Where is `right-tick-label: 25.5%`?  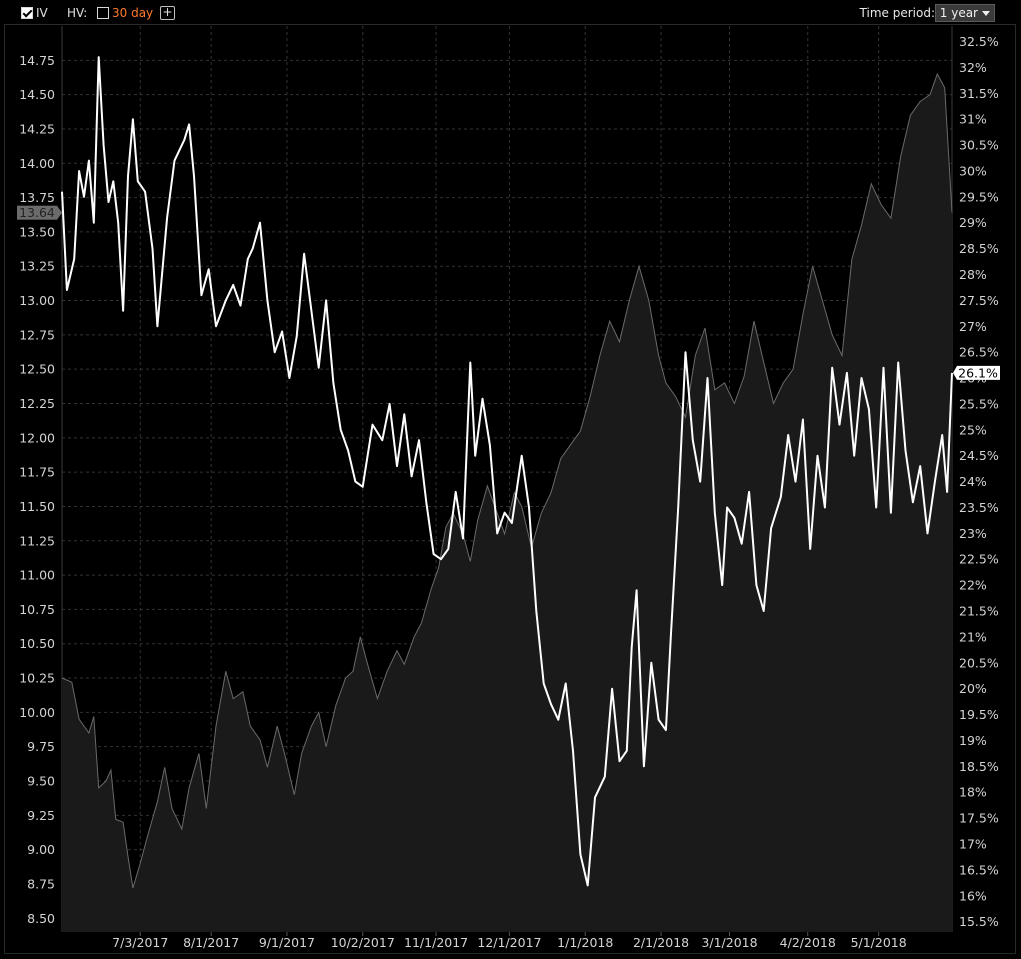 right-tick-label: 25.5% is located at coordinates (979, 403).